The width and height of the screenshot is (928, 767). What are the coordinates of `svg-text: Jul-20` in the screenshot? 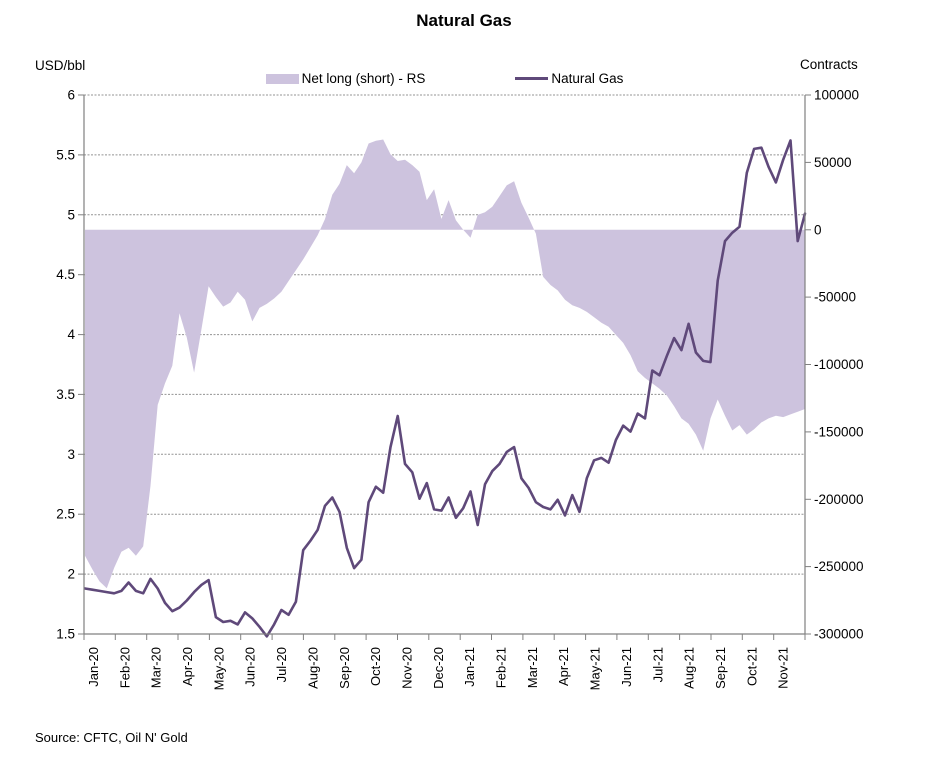 It's located at (281, 664).